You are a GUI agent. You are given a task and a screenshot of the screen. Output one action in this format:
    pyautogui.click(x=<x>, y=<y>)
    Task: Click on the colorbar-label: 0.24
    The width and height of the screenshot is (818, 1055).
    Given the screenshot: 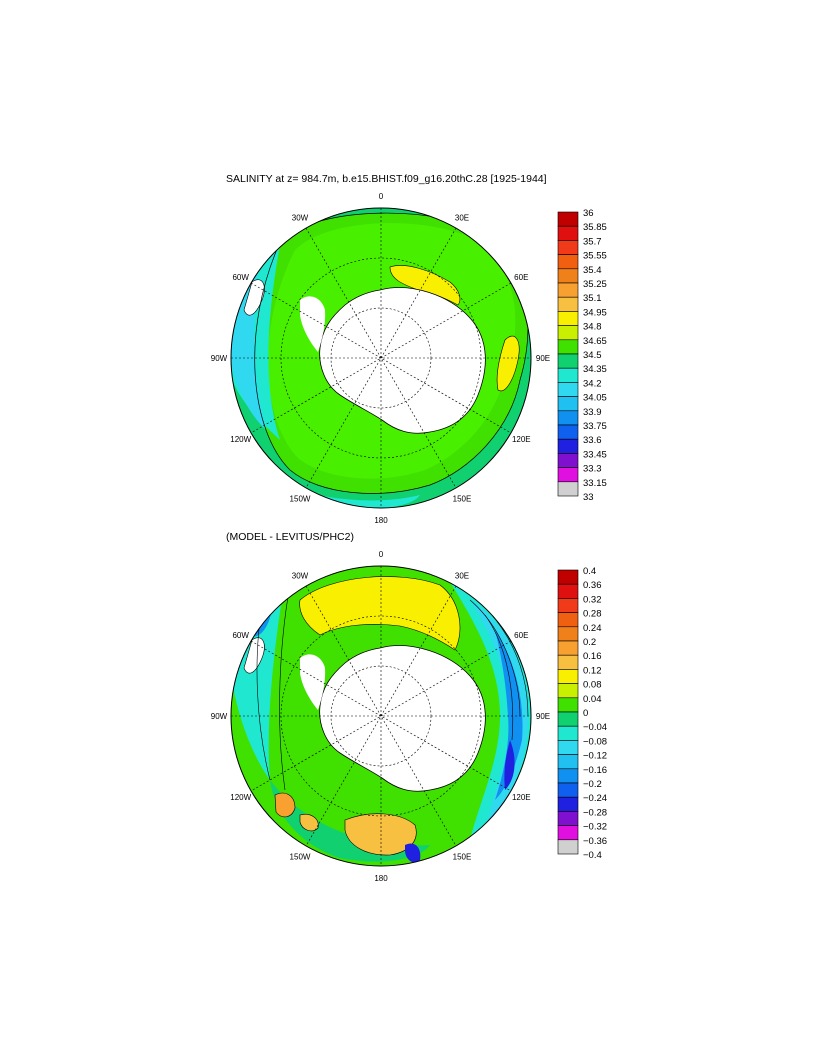 What is the action you would take?
    pyautogui.click(x=592, y=628)
    